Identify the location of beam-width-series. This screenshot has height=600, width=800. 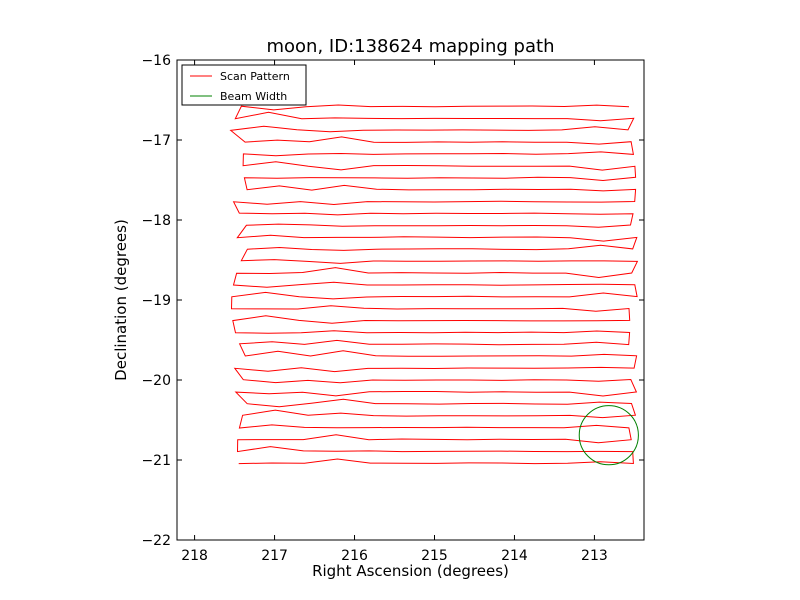
(608, 435).